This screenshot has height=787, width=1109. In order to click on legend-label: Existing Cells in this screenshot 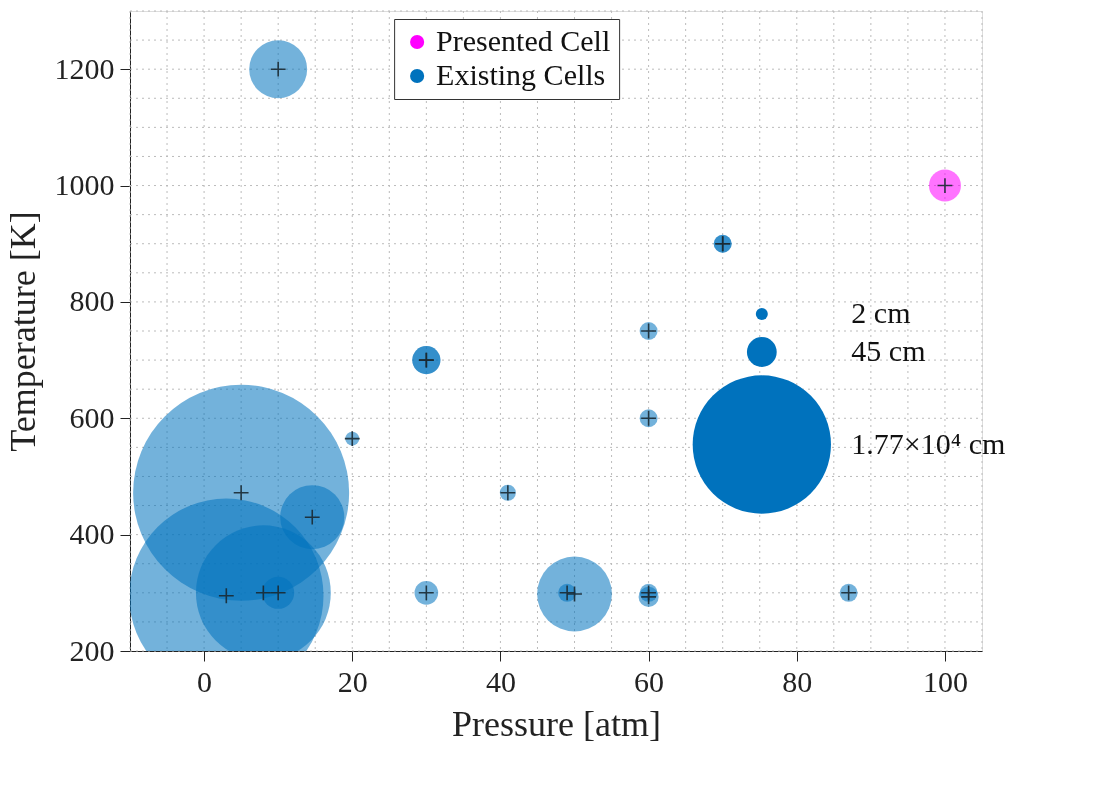, I will do `click(521, 74)`.